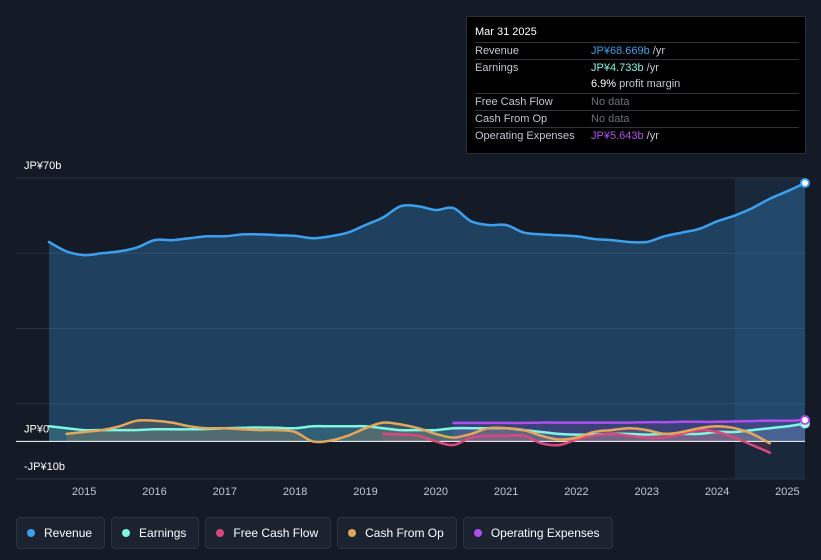 The width and height of the screenshot is (821, 560). Describe the element at coordinates (295, 492) in the screenshot. I see `x-tick-label: 2018` at that location.